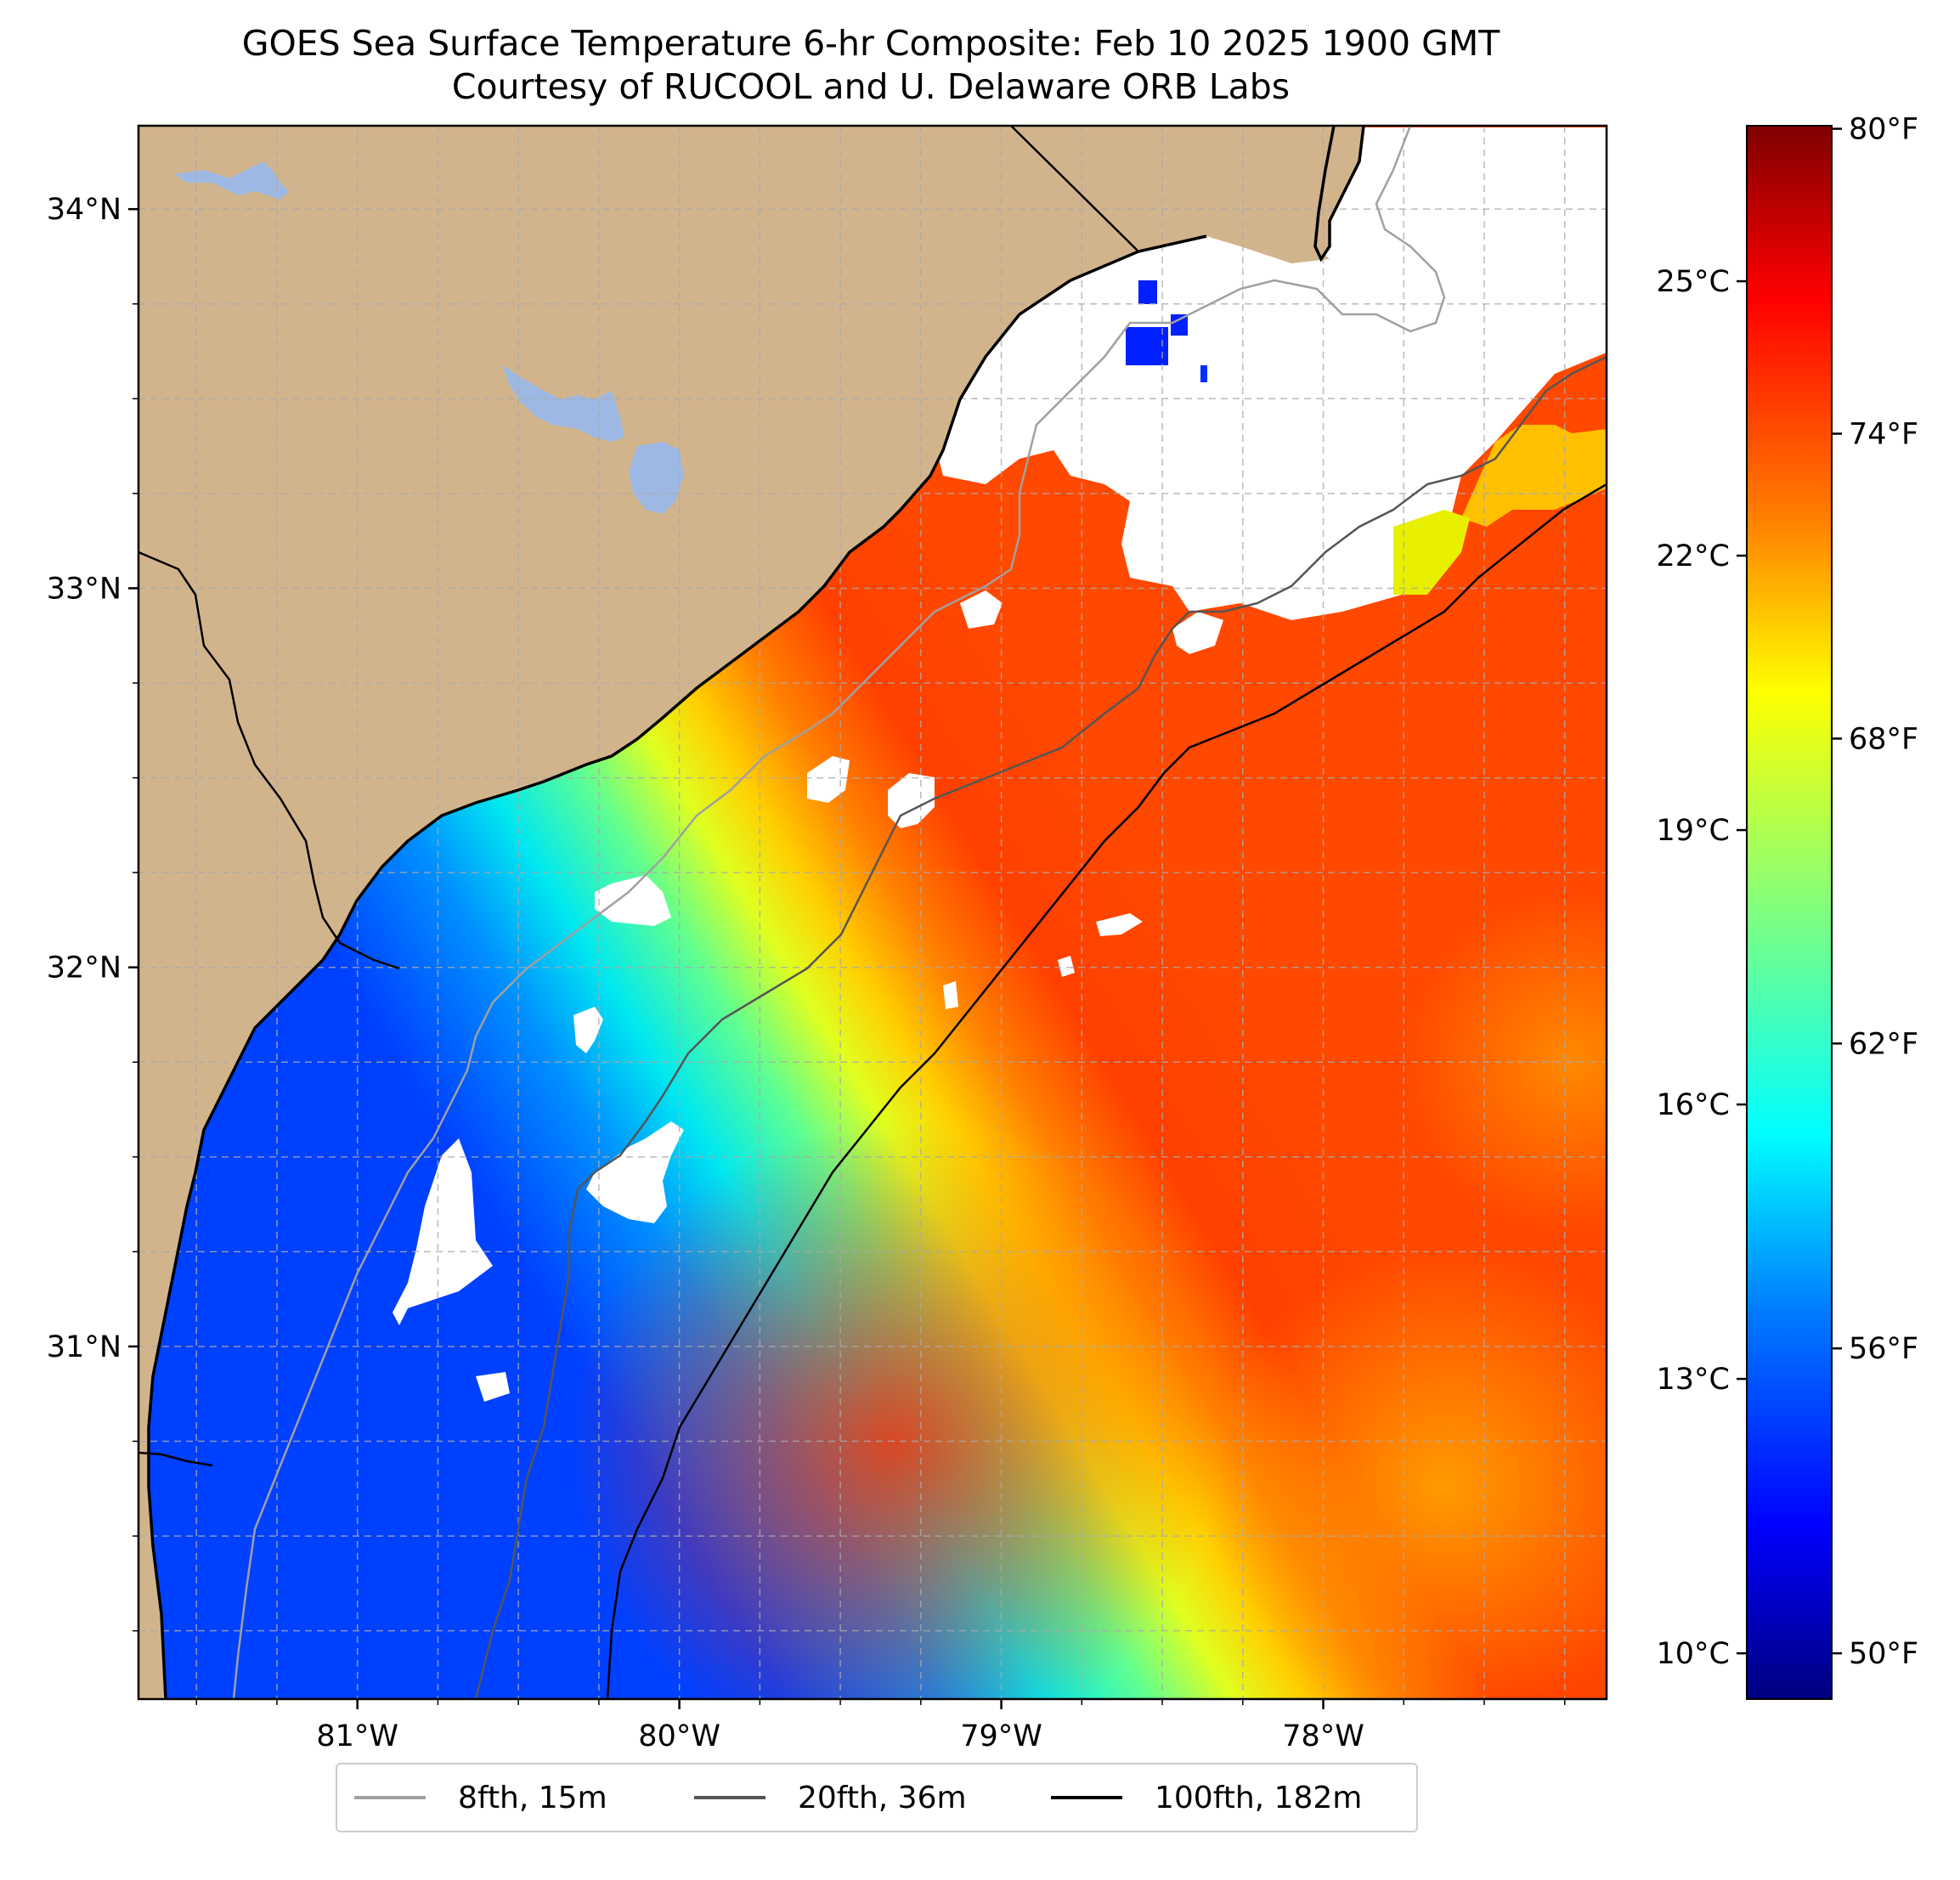  What do you see at coordinates (1694, 1105) in the screenshot?
I see `celsius-tick-label: 16°C` at bounding box center [1694, 1105].